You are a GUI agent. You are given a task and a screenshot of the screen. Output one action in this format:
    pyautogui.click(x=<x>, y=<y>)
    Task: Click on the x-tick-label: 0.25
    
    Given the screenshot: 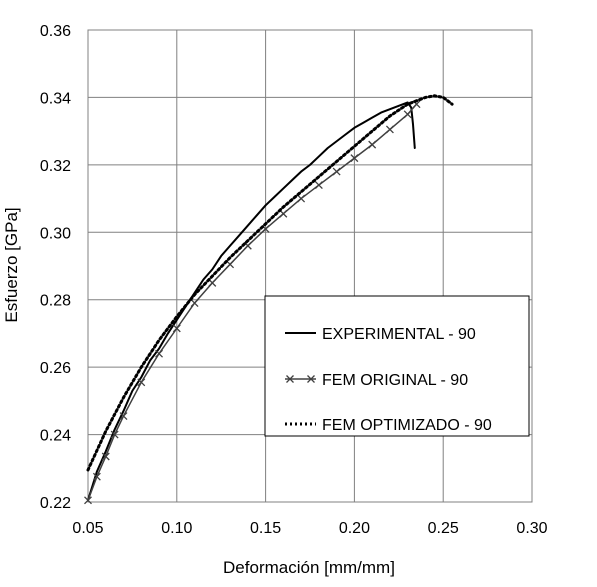 What is the action you would take?
    pyautogui.click(x=443, y=528)
    